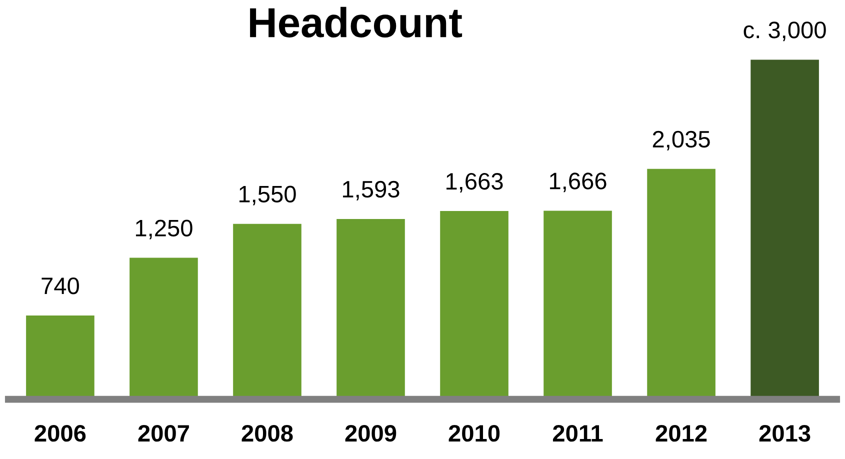  I want to click on data-label: c. 3,000, so click(785, 32).